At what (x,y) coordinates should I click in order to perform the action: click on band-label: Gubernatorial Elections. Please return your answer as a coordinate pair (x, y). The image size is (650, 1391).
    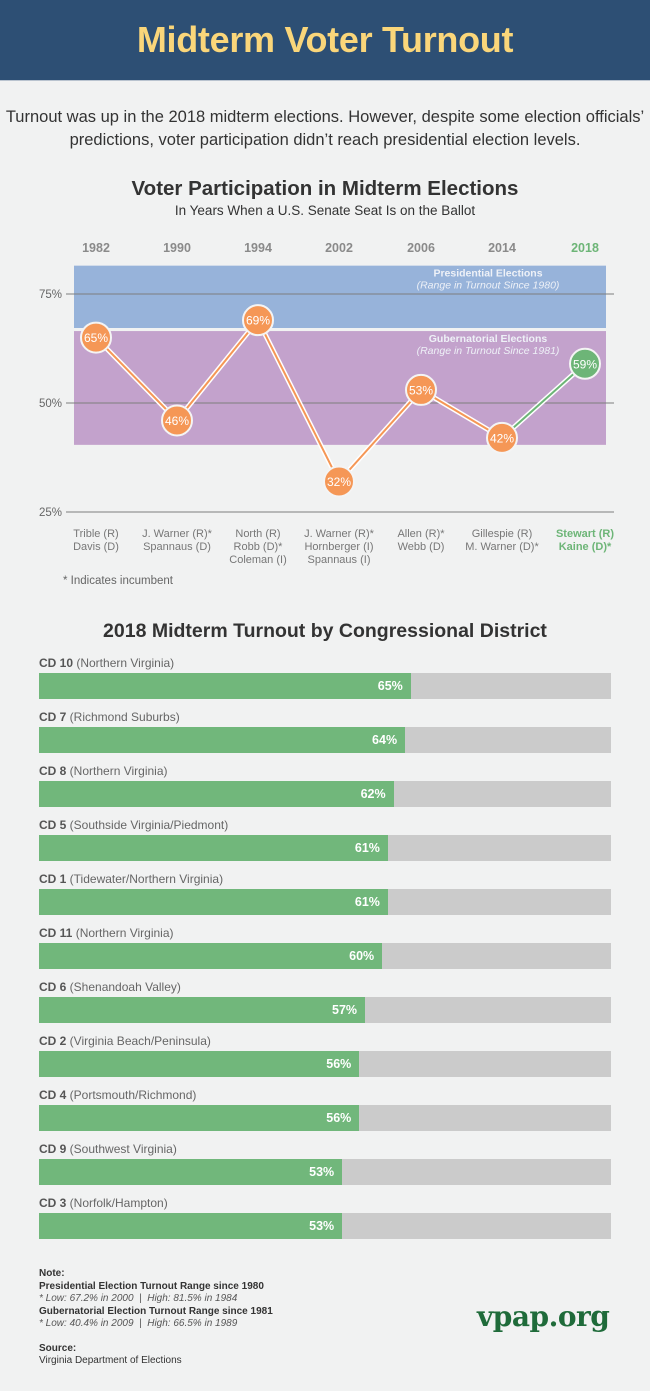
    Looking at the image, I should click on (488, 339).